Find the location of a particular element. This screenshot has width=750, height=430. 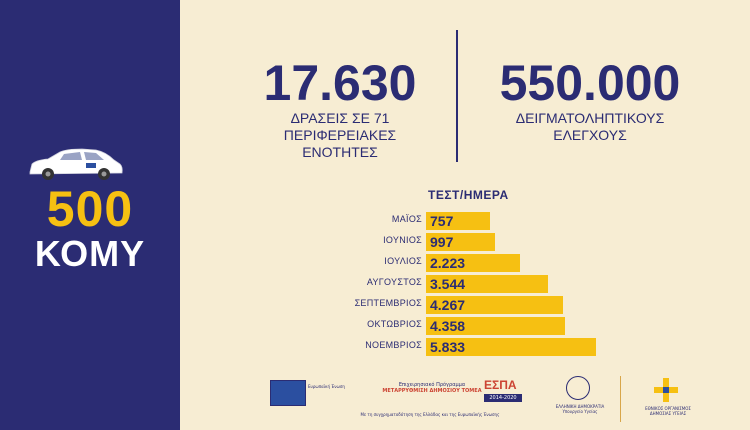

stat-actions-number: 17.630 is located at coordinates (340, 83).